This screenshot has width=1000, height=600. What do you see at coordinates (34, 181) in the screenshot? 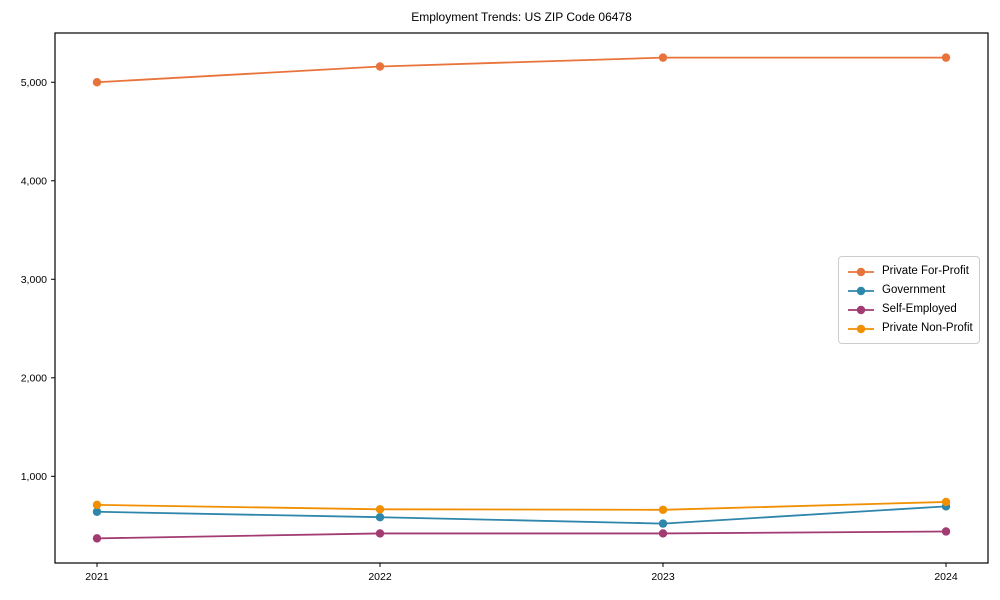
I see `y-tick-label: 4,000` at bounding box center [34, 181].